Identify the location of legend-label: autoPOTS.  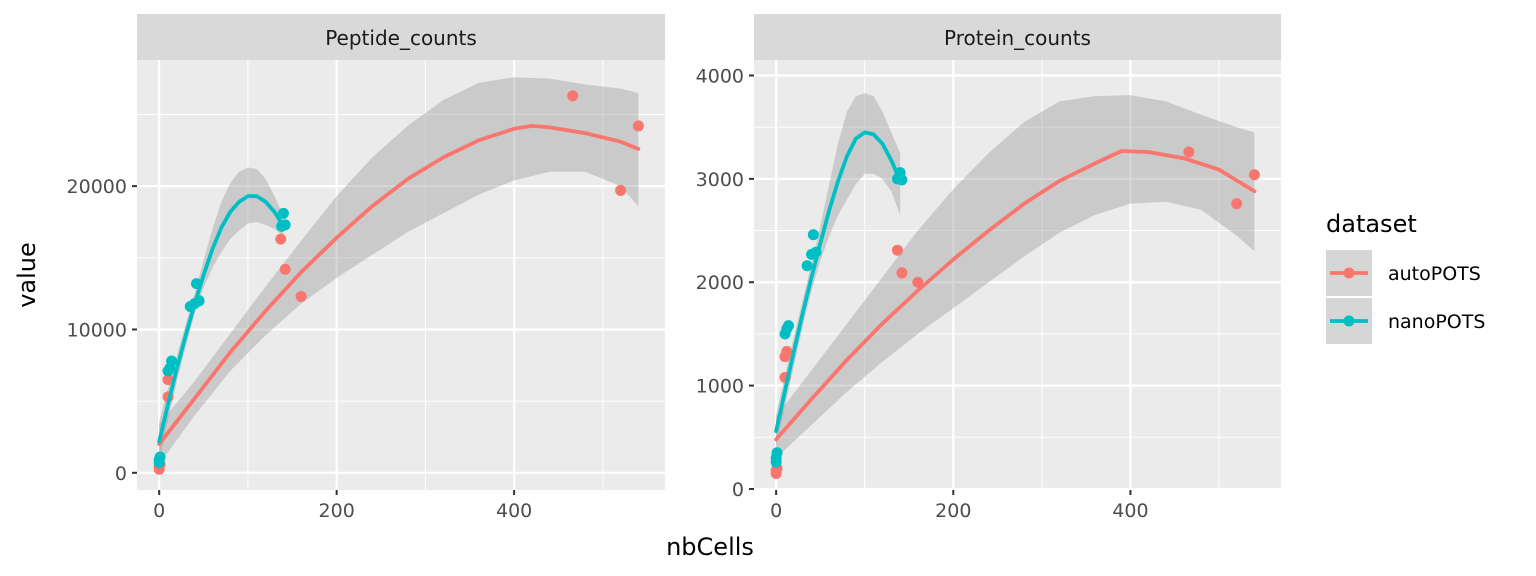
(1434, 274).